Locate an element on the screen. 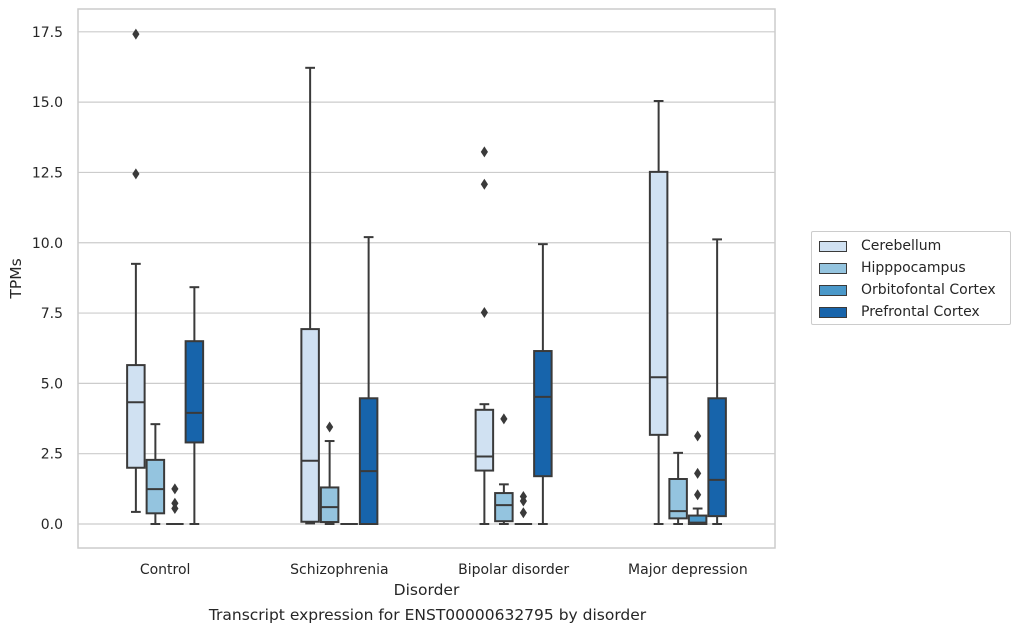 The height and width of the screenshot is (634, 1023). legend-swatch-orbitofontal-cortex is located at coordinates (833, 290).